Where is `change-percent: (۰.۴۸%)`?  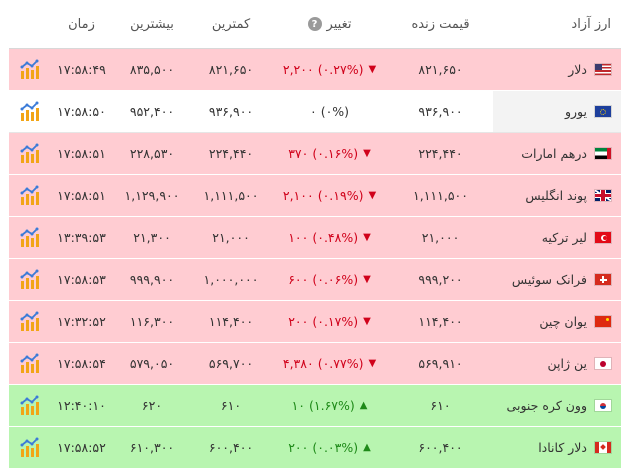 change-percent: (۰.۴۸%) is located at coordinates (335, 237).